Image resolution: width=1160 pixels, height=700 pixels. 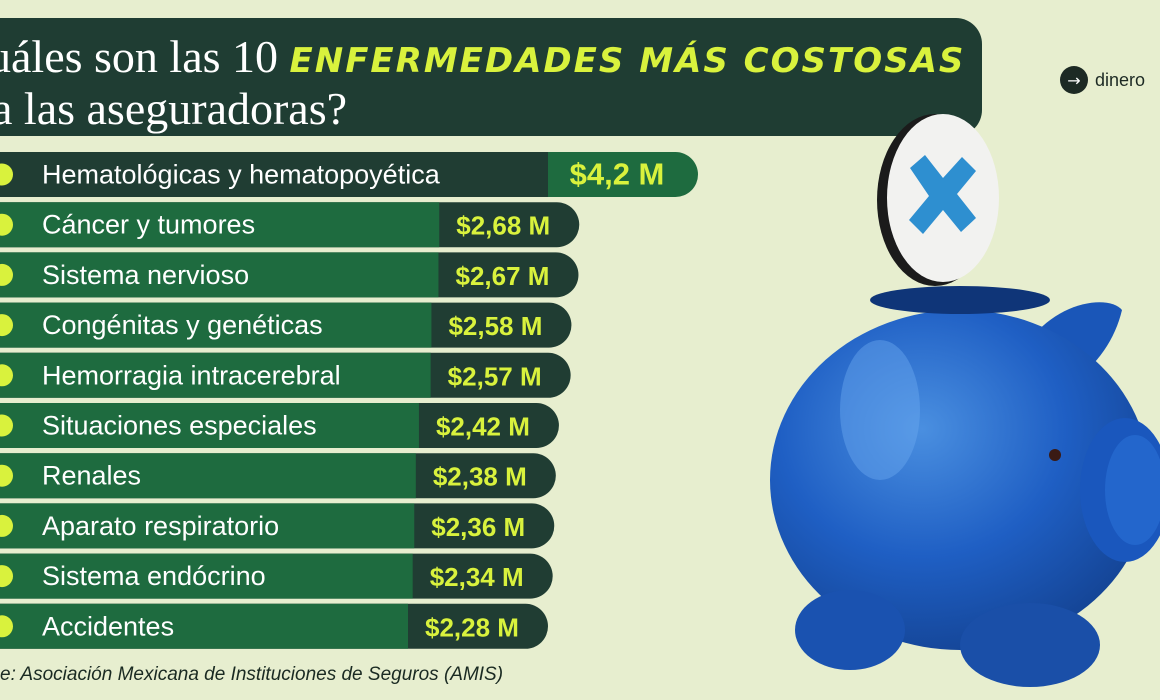 I want to click on dna-icon, so click(x=6, y=325).